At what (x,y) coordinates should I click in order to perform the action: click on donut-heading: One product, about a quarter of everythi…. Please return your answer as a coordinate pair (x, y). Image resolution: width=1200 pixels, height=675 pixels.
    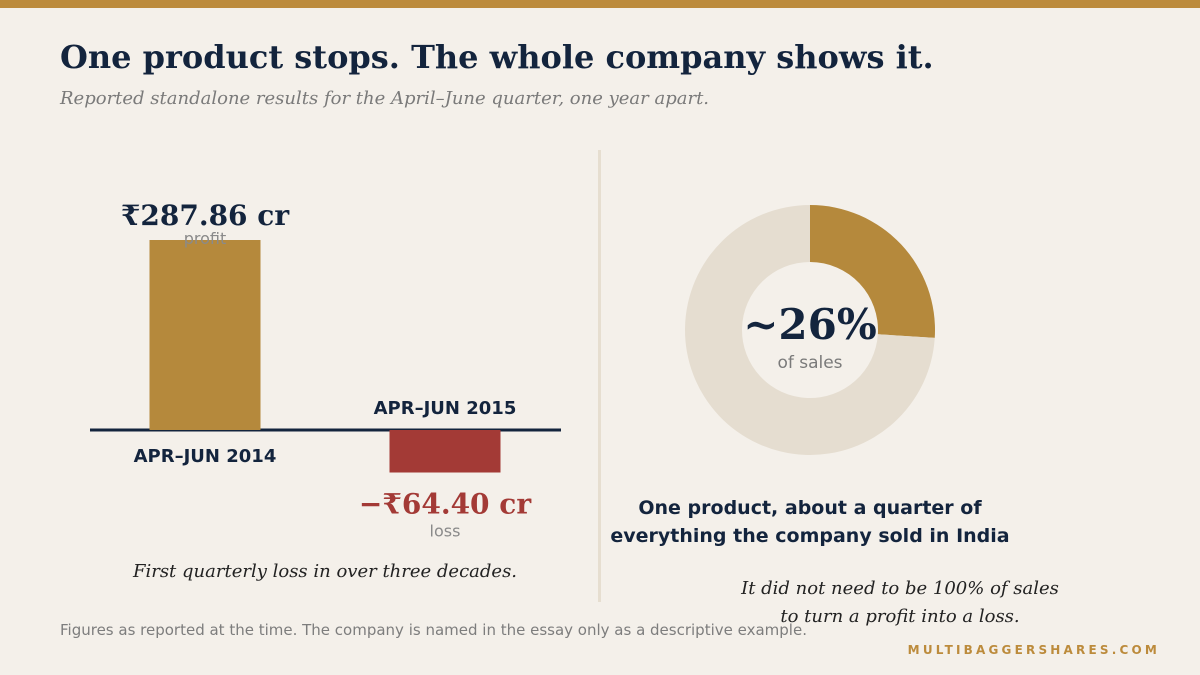
    Looking at the image, I should click on (810, 522).